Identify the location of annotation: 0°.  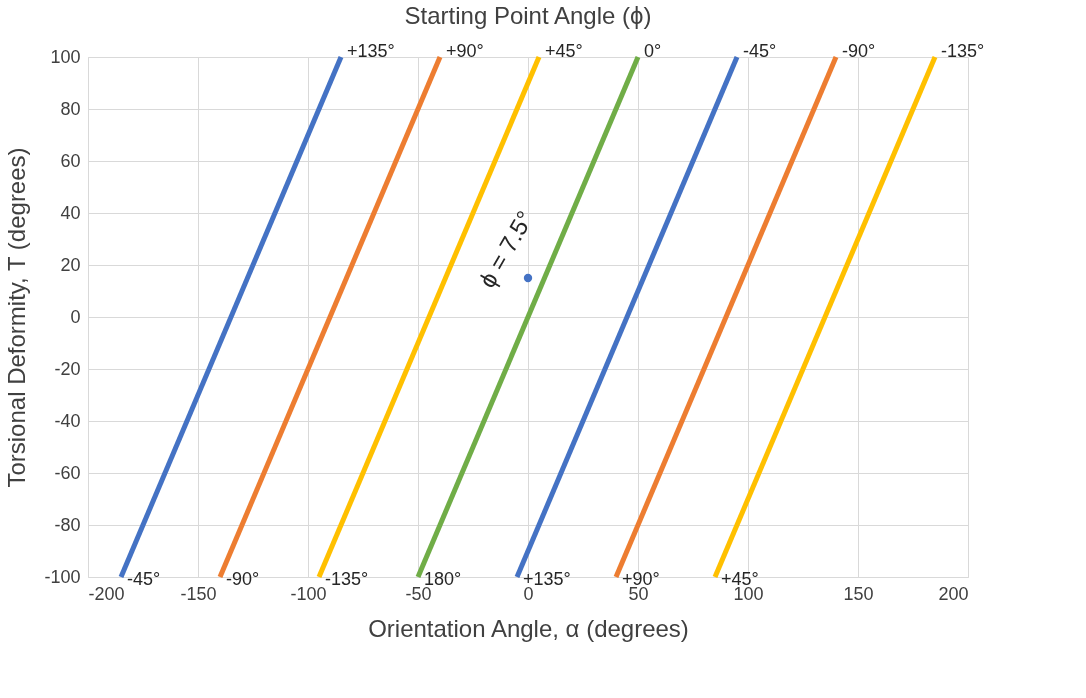
(653, 51).